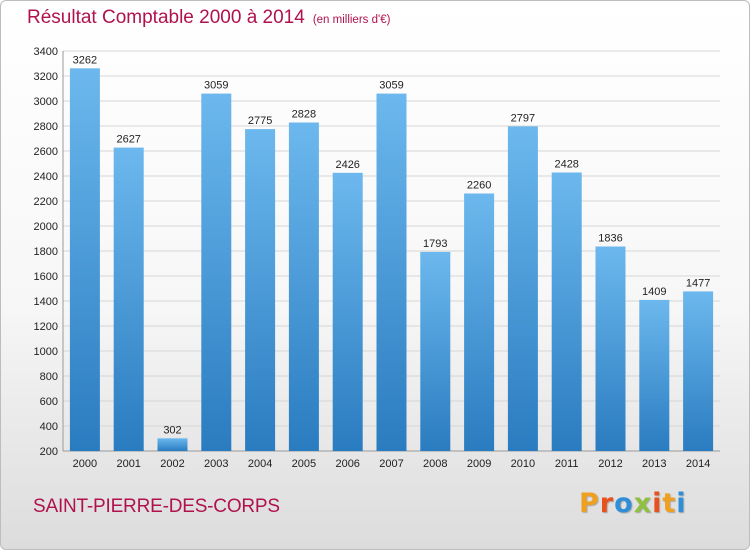 The width and height of the screenshot is (750, 550). I want to click on chart-subtitle: (en milliers d'€), so click(351, 20).